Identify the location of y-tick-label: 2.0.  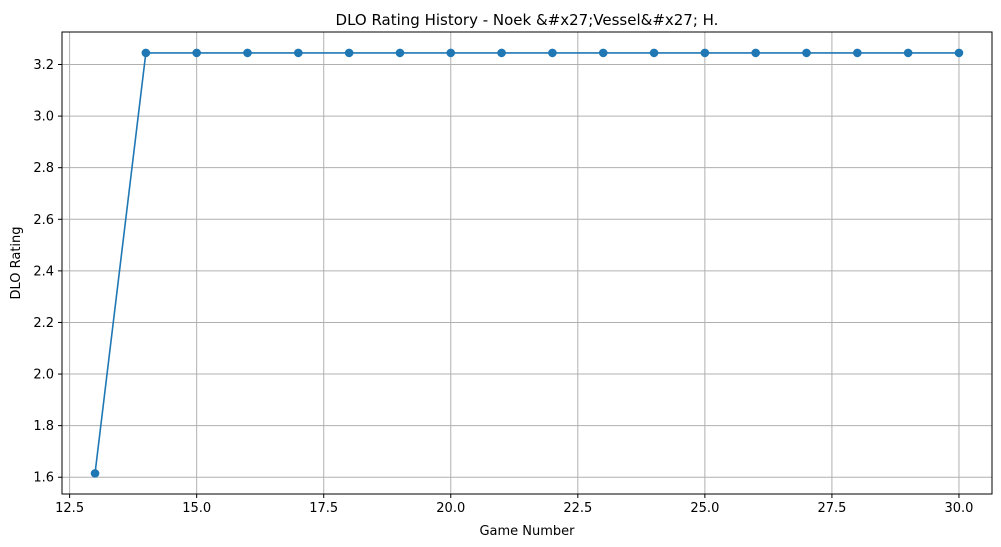
(43, 375).